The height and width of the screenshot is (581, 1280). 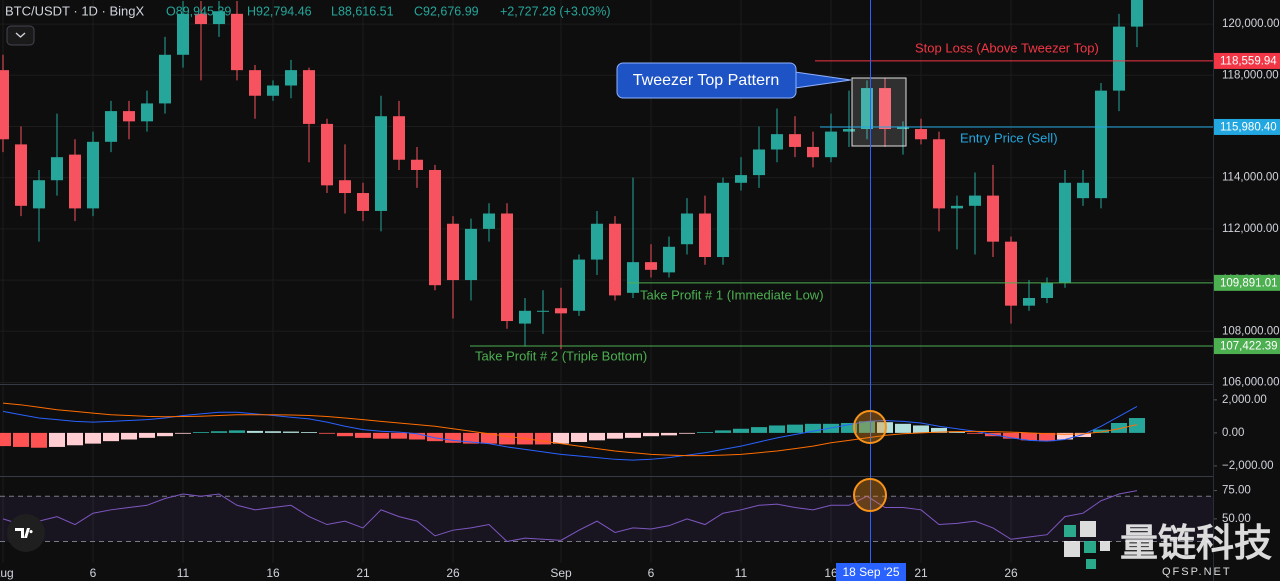 I want to click on level-price-label: 107,422.39, so click(x=1249, y=347).